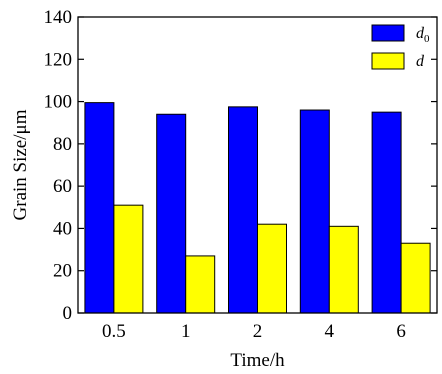 The height and width of the screenshot is (374, 442). What do you see at coordinates (99, 208) in the screenshot?
I see `bar-d0-0.5` at bounding box center [99, 208].